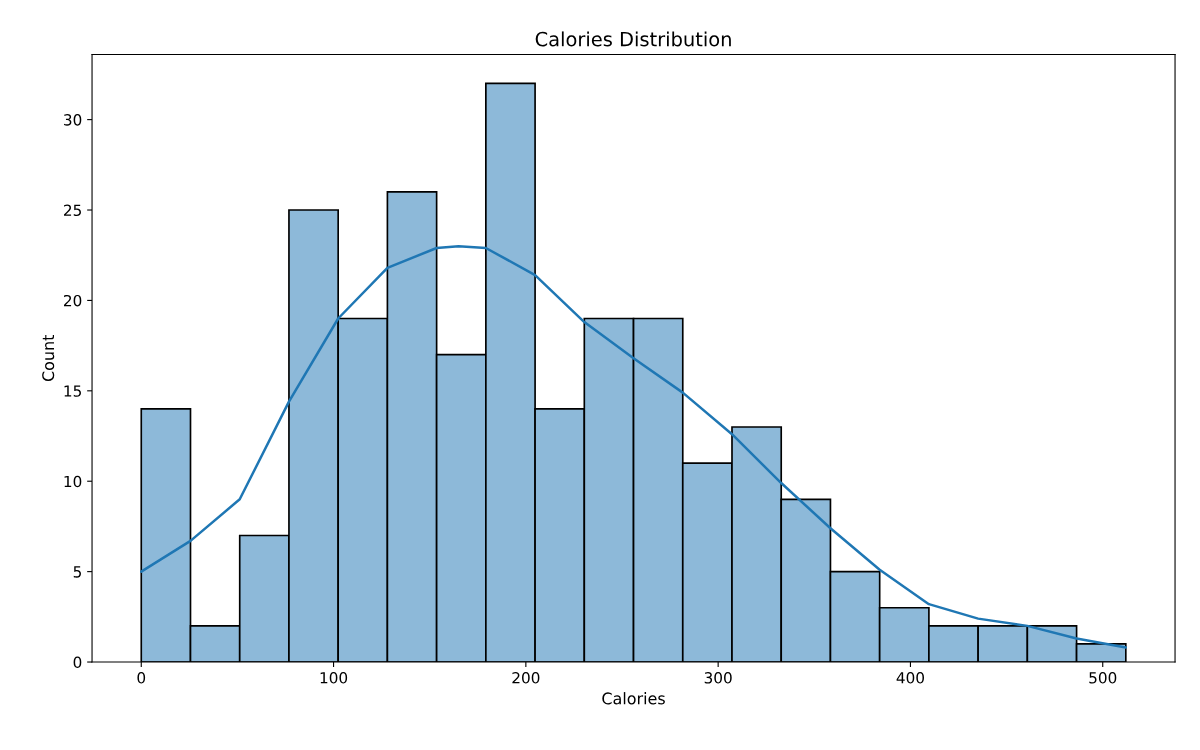 This screenshot has height=750, width=1200. What do you see at coordinates (77, 572) in the screenshot?
I see `y-tick-label: 5` at bounding box center [77, 572].